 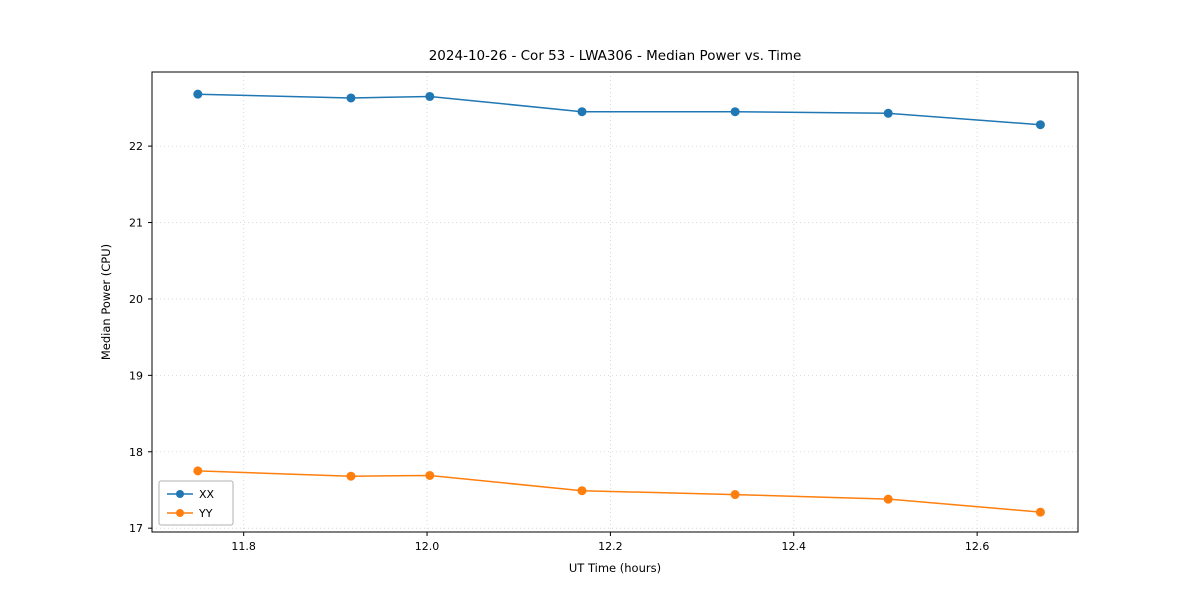 I want to click on x-axis-label: UT Time (hours), so click(x=615, y=568).